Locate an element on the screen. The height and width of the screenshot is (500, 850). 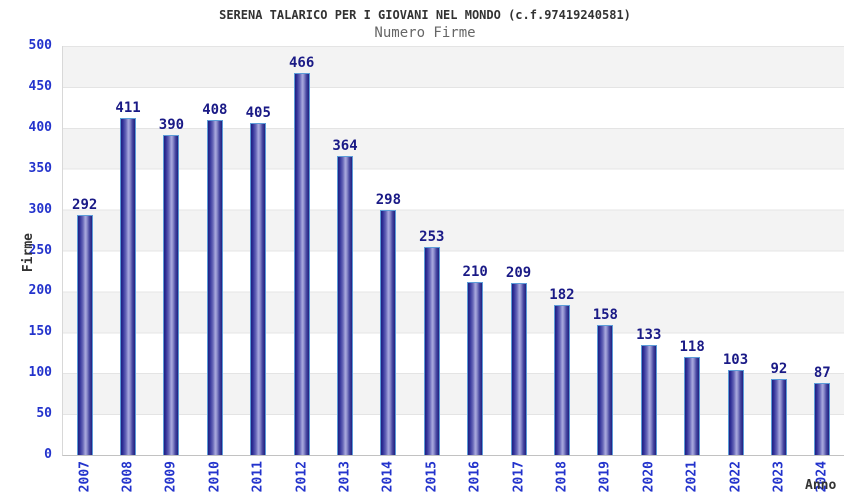
bar-slot: 408 2010 is located at coordinates (214, 269).